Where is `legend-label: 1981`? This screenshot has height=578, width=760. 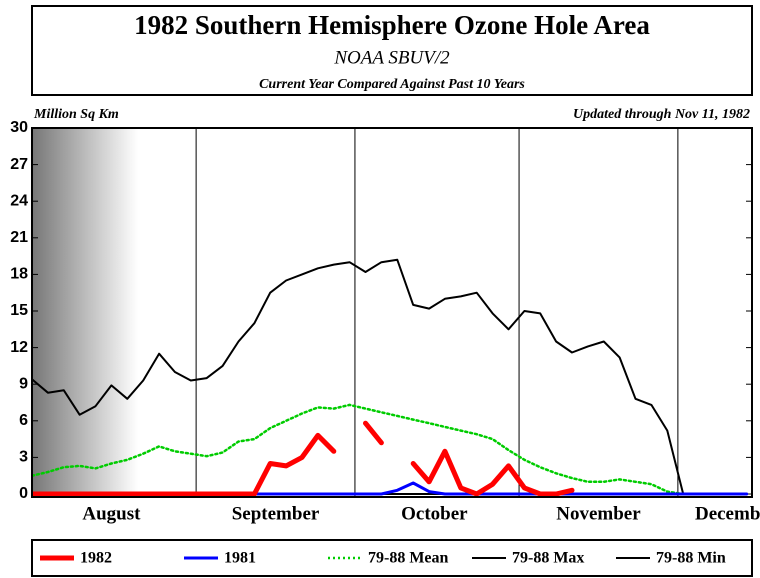
legend-label: 1981 is located at coordinates (240, 558).